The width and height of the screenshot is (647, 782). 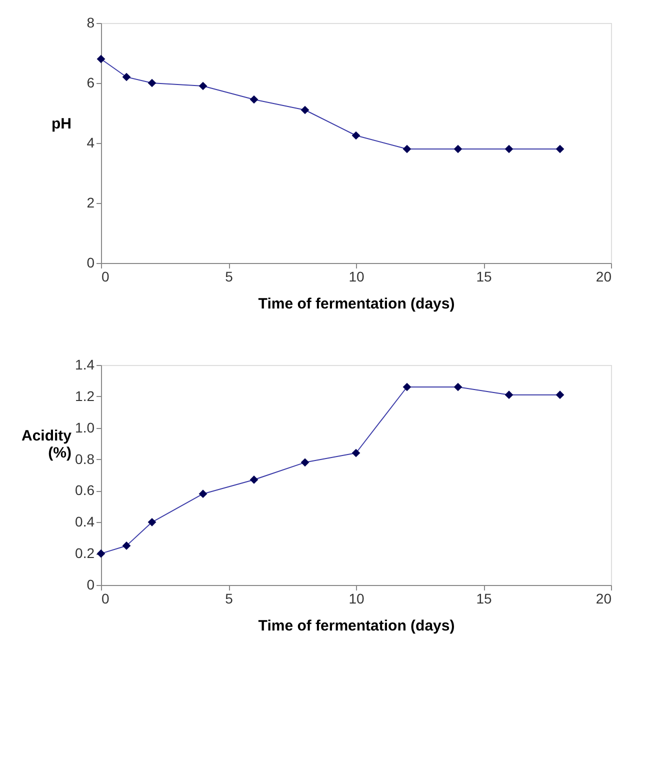 What do you see at coordinates (85, 396) in the screenshot?
I see `y-tick-label: 1.2` at bounding box center [85, 396].